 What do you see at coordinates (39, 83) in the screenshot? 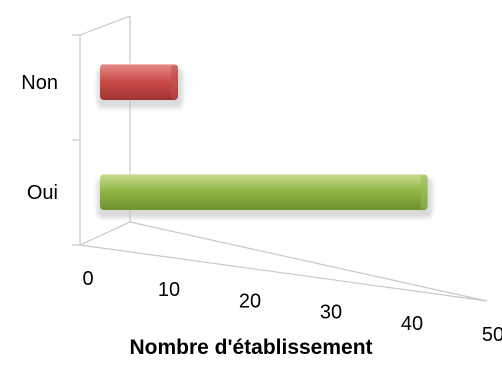
I see `y-tick-label-non: Non` at bounding box center [39, 83].